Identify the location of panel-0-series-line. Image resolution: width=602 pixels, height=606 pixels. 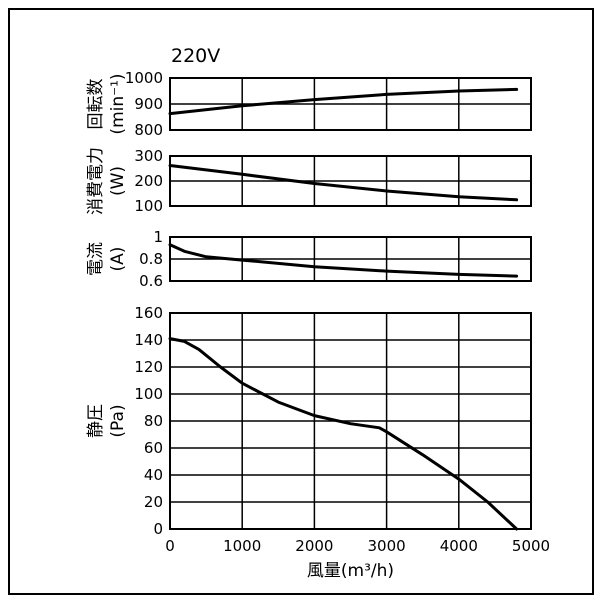
(343, 101).